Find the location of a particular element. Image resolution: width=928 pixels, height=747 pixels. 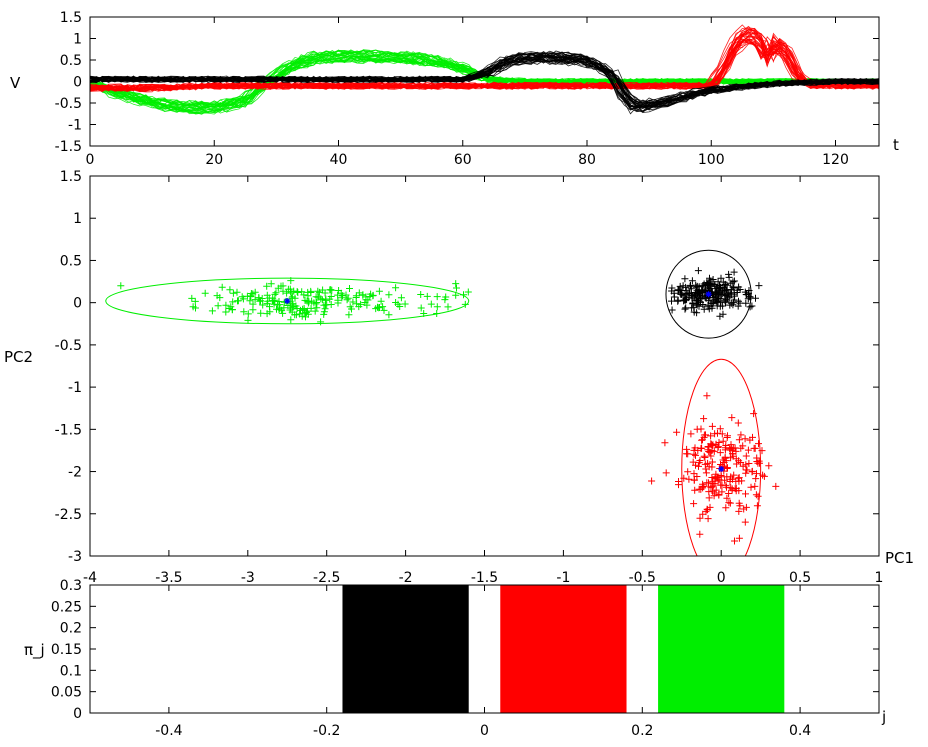

y-tick-label: 0 is located at coordinates (77, 714).